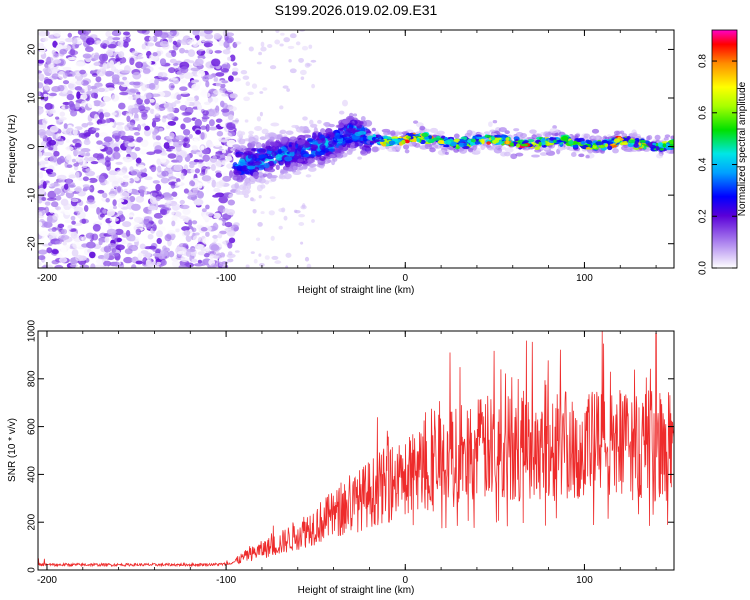 The width and height of the screenshot is (750, 600). Describe the element at coordinates (32, 243) in the screenshot. I see `y-tick-label: -20` at that location.